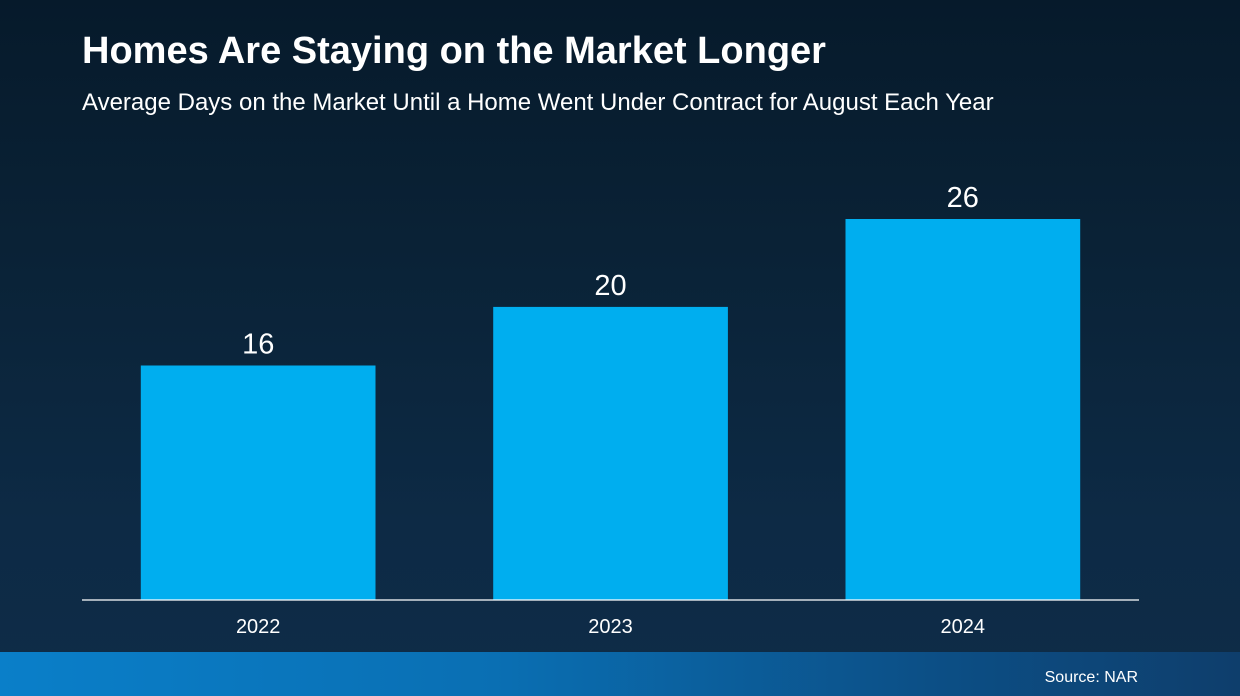  What do you see at coordinates (963, 627) in the screenshot?
I see `x-tick-label-2024: 2024` at bounding box center [963, 627].